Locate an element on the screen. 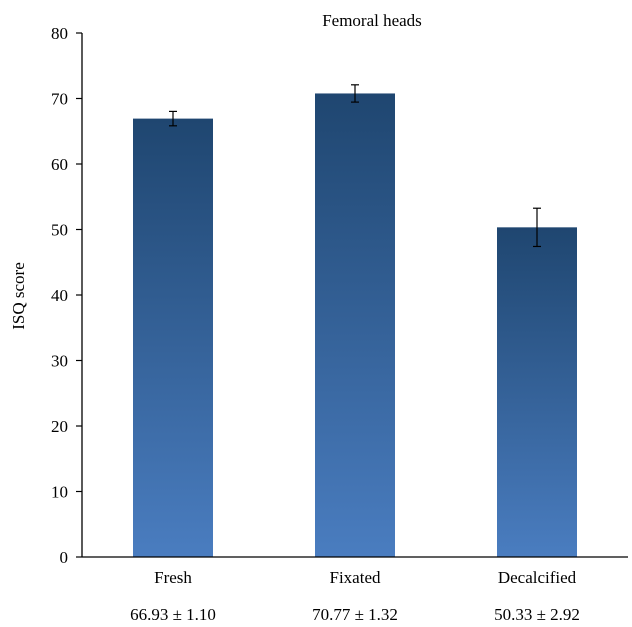 The image size is (632, 627). y-axis-label: ISQ score is located at coordinates (18, 296).